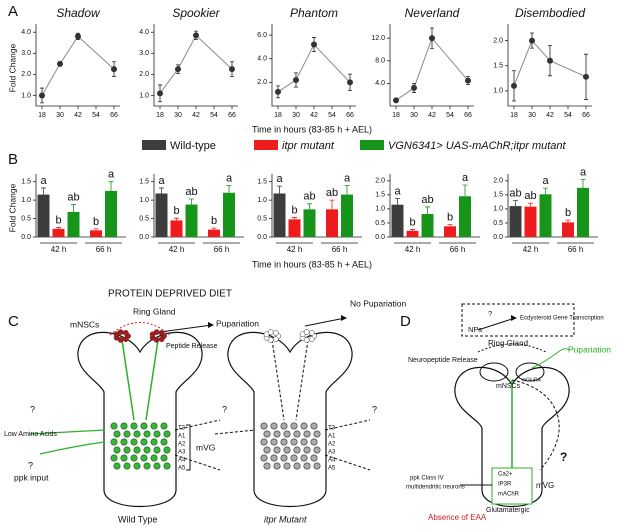 This screenshot has width=617, height=529. What do you see at coordinates (378, 303) in the screenshot?
I see `diagram-label: No Pupariation` at bounding box center [378, 303].